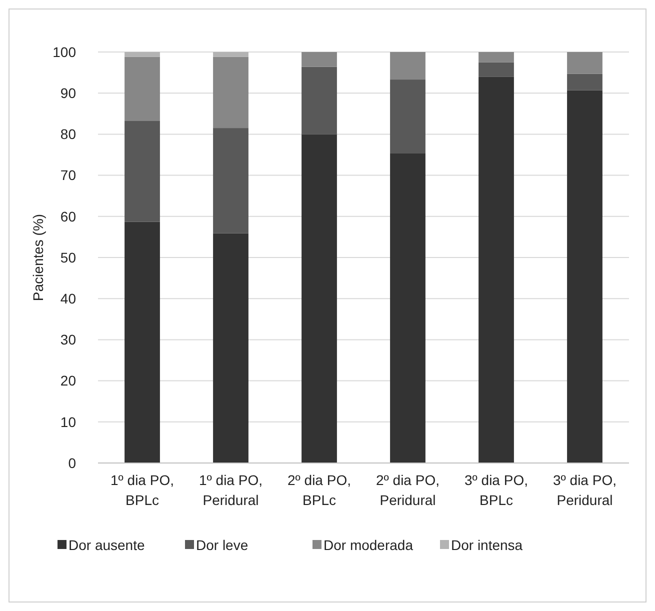 The image size is (655, 611). I want to click on x-tick-label: 3º dia PO, BPLc, so click(496, 490).